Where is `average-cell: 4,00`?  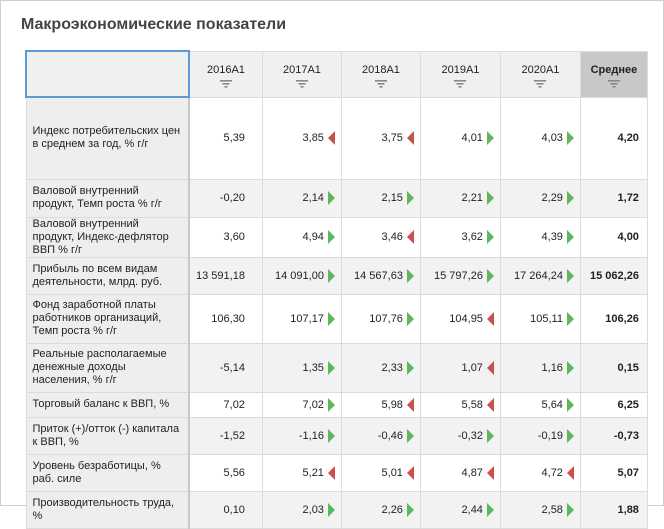
average-cell: 4,00 is located at coordinates (613, 237).